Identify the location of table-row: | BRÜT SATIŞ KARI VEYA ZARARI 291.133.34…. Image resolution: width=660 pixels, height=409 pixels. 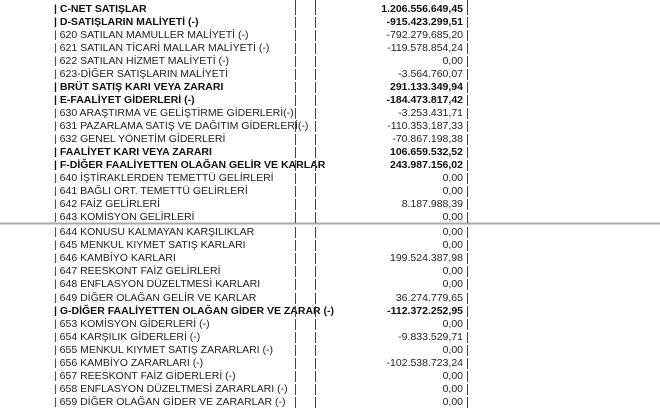
(330, 87).